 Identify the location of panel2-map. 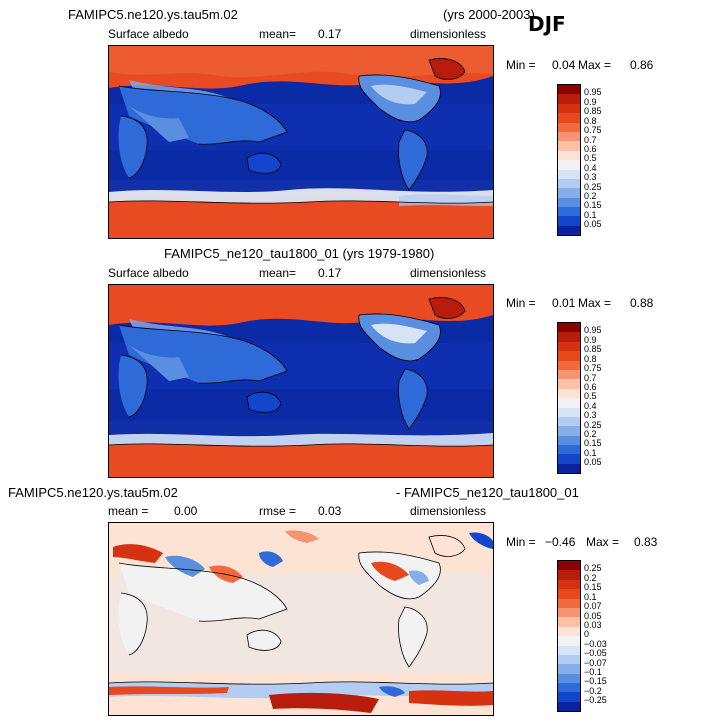
(301, 381).